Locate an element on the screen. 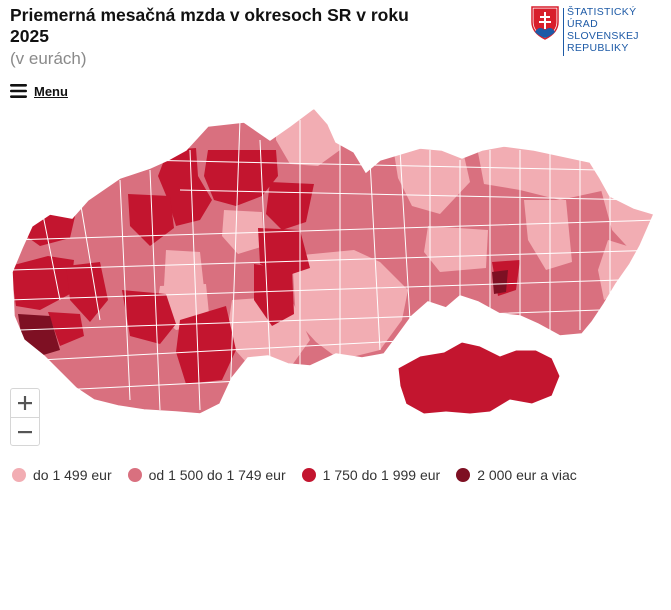  district-nitra-dark is located at coordinates (149, 317).